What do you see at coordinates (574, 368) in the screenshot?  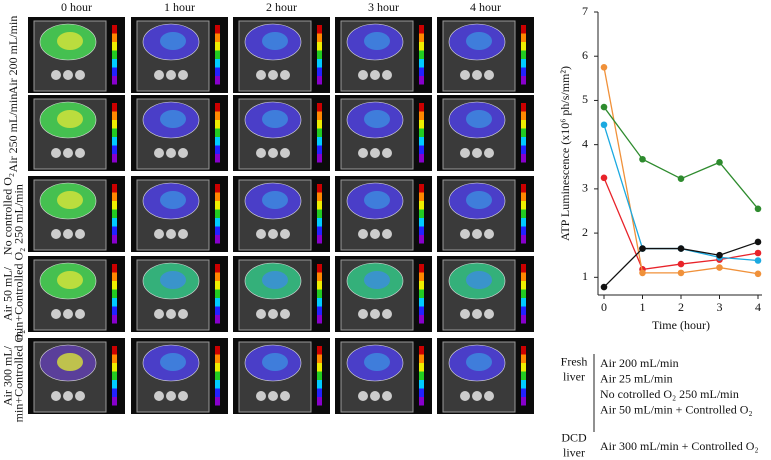 I see `legend-group-label: Fresh liver` at bounding box center [574, 368].